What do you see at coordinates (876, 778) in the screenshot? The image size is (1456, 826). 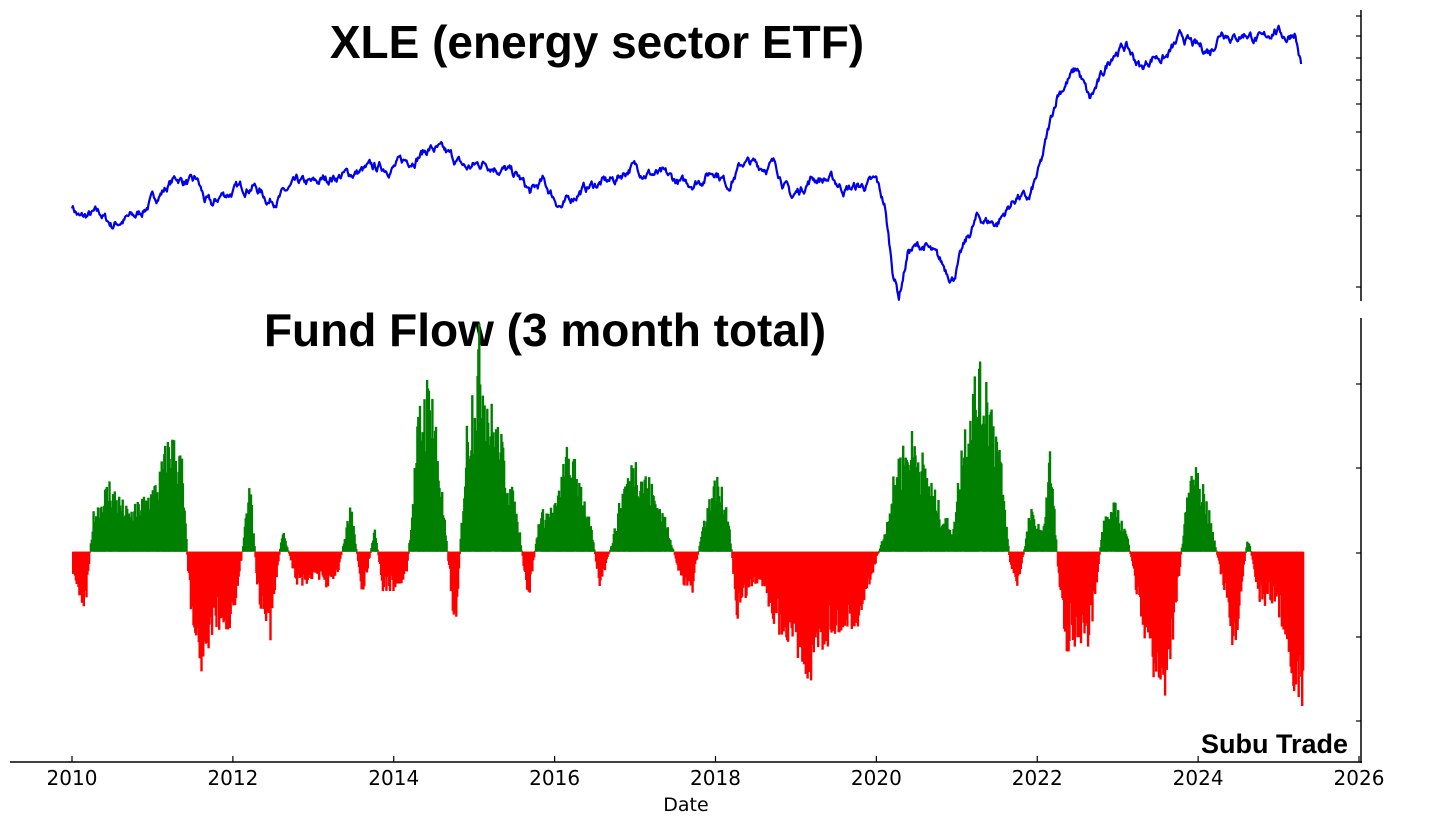 I see `x-tick-label: 2020` at bounding box center [876, 778].